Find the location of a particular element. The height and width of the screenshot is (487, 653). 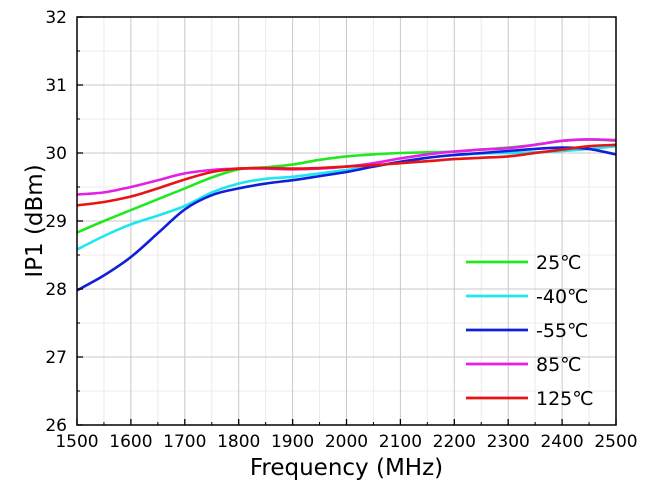

y-tick-label: 29 is located at coordinates (56, 222).